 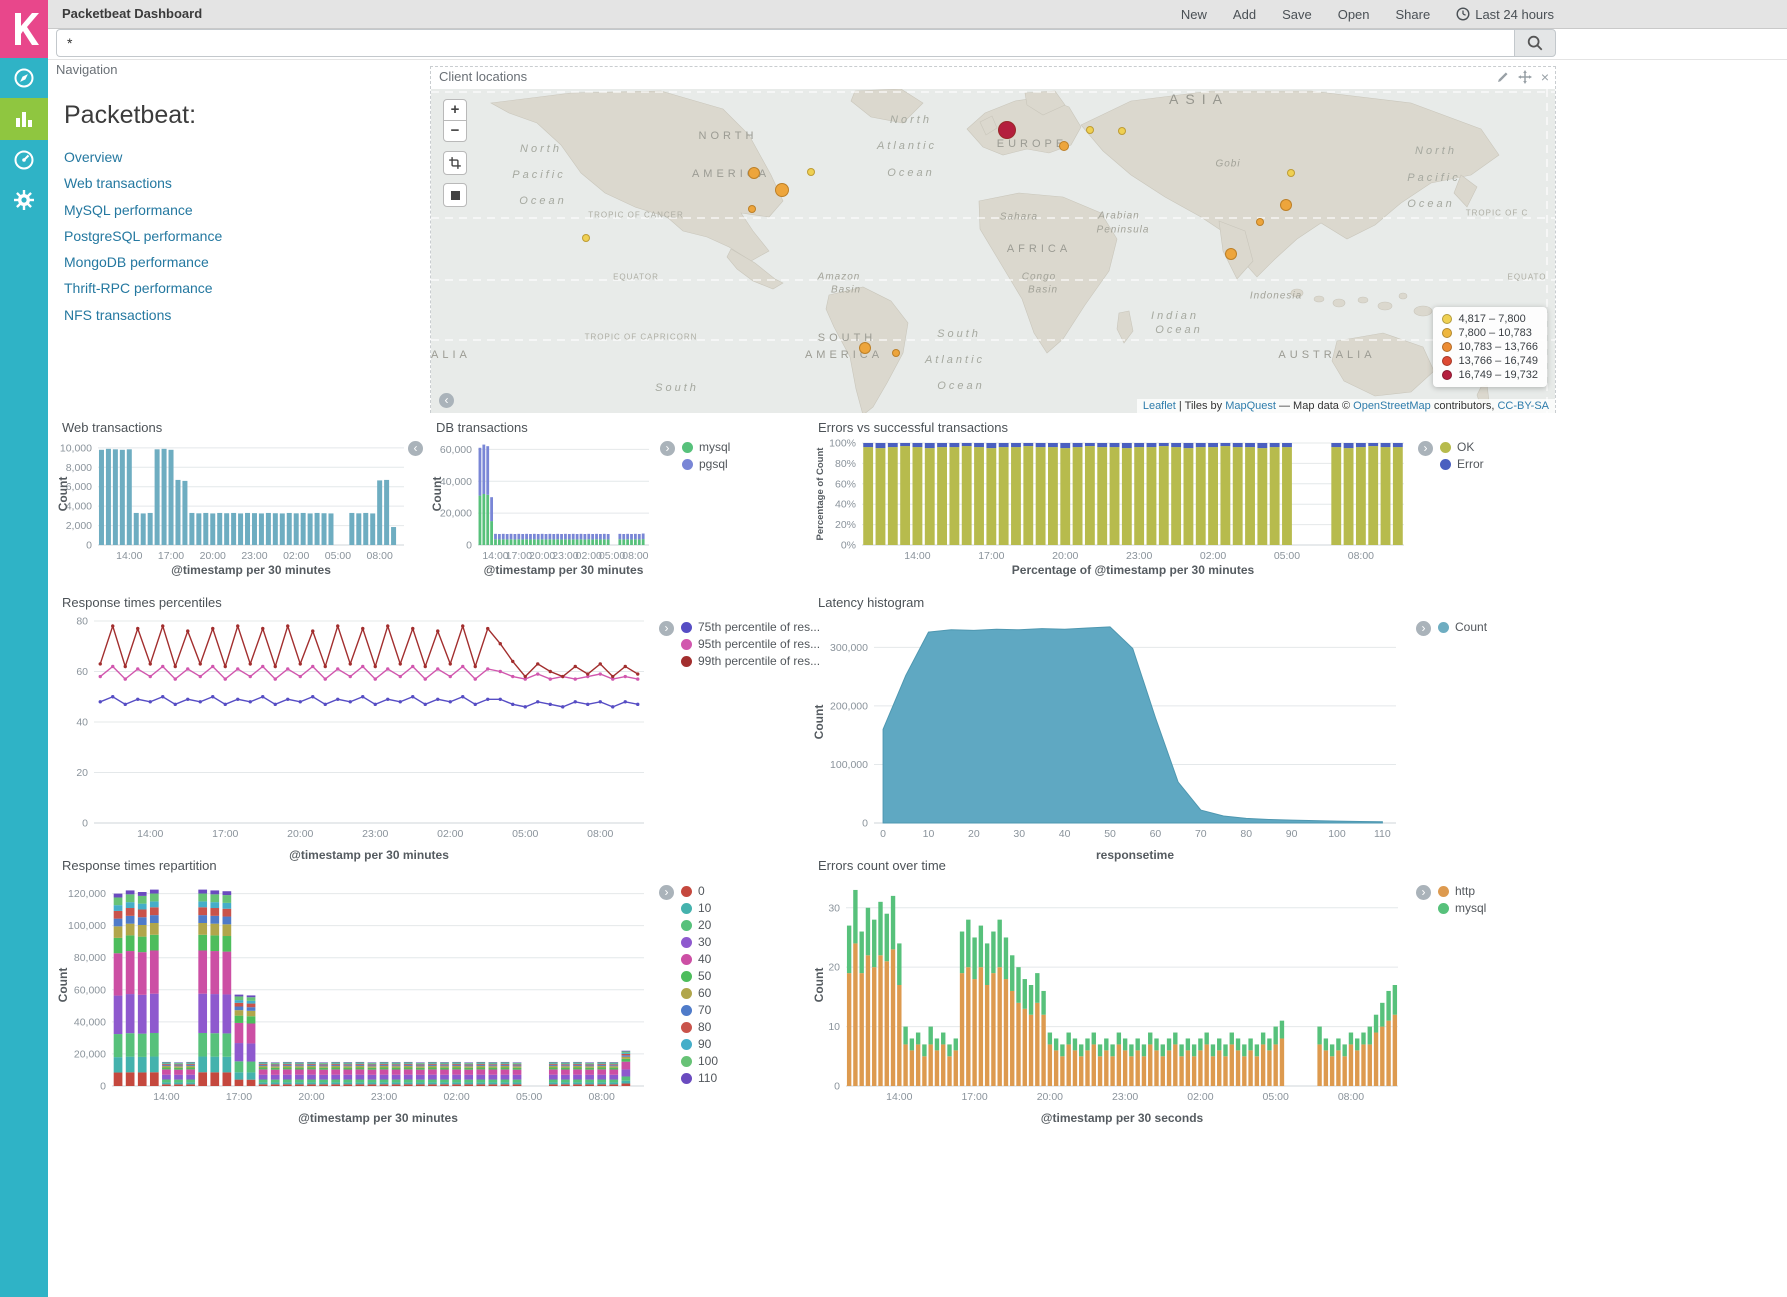 What do you see at coordinates (24, 160) in the screenshot?
I see `nav-dashboard-icon` at bounding box center [24, 160].